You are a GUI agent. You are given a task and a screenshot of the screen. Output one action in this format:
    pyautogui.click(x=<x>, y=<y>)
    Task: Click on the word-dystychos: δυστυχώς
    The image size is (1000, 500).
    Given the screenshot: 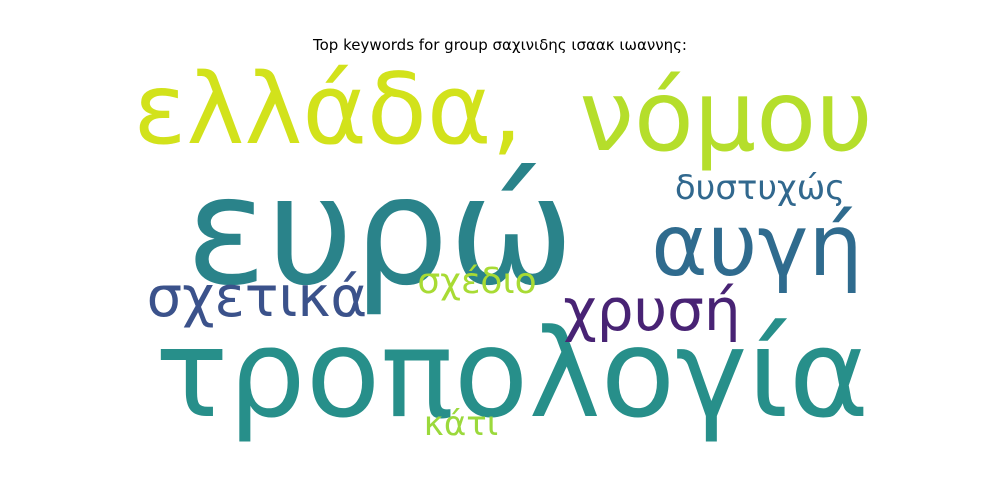 What is the action you would take?
    pyautogui.click(x=760, y=188)
    